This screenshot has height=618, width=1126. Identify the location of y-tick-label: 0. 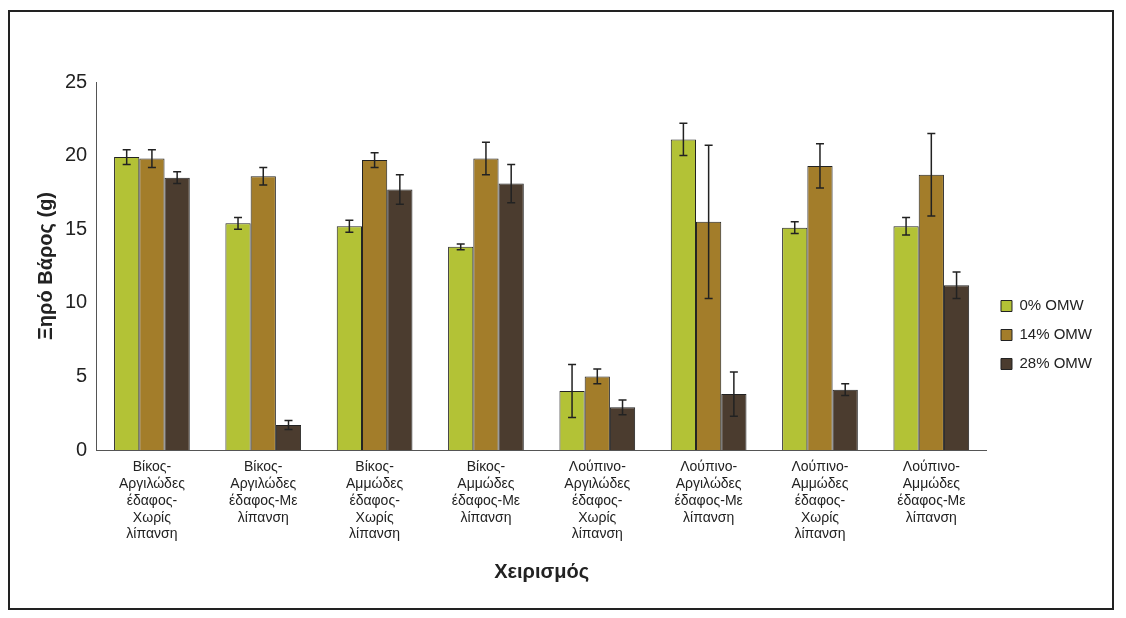
(82, 448).